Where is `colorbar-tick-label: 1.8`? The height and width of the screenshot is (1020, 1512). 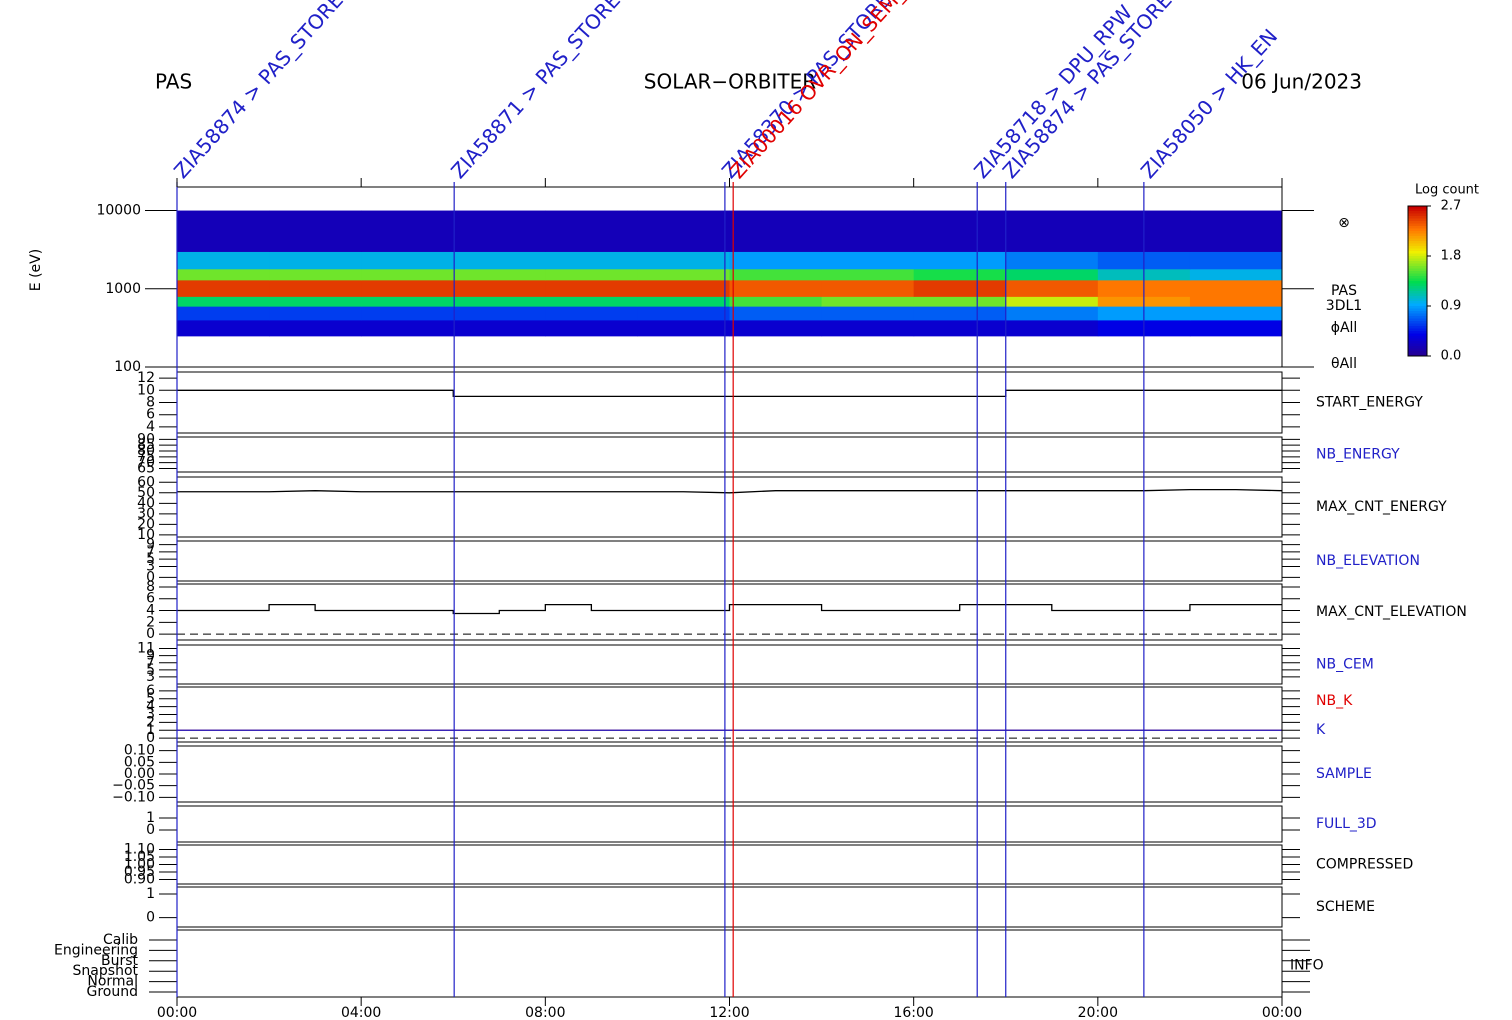 colorbar-tick-label: 1.8 is located at coordinates (1451, 256).